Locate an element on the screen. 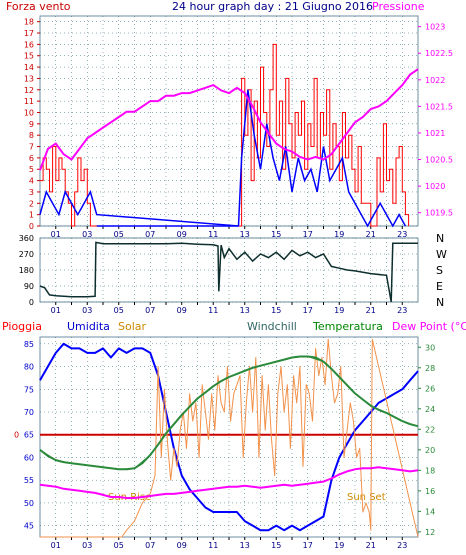  humidity-tick-label: 80 is located at coordinates (29, 367).